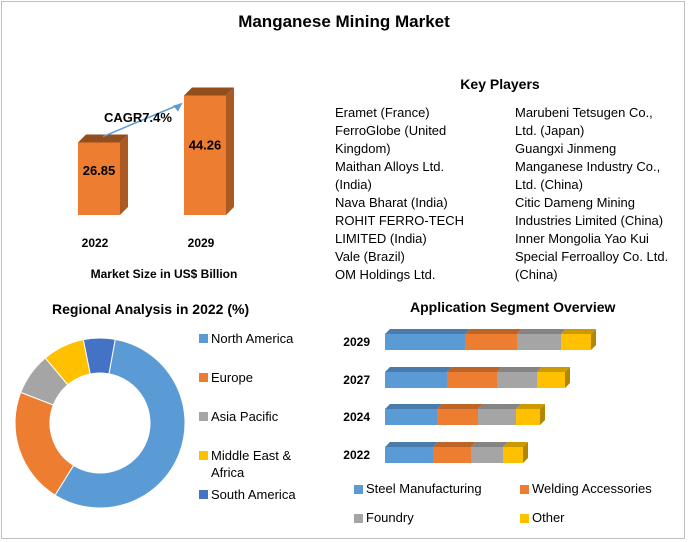  Describe the element at coordinates (566, 148) in the screenshot. I see `key-player-right-line: Guangxi Jinmeng` at that location.